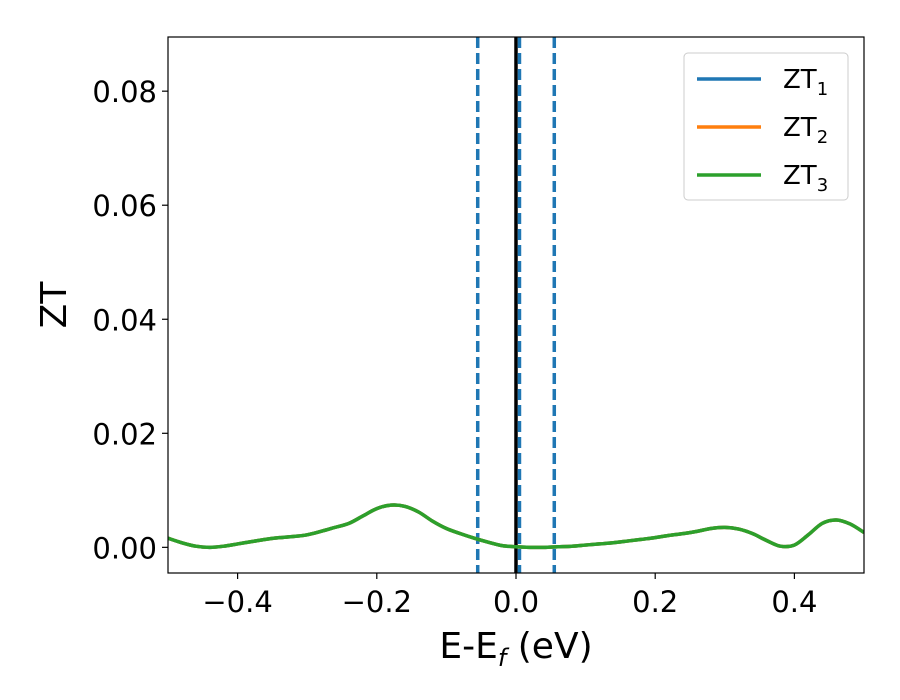  Describe the element at coordinates (468, 646) in the screenshot. I see `x-axis-label-main: E-E` at that location.